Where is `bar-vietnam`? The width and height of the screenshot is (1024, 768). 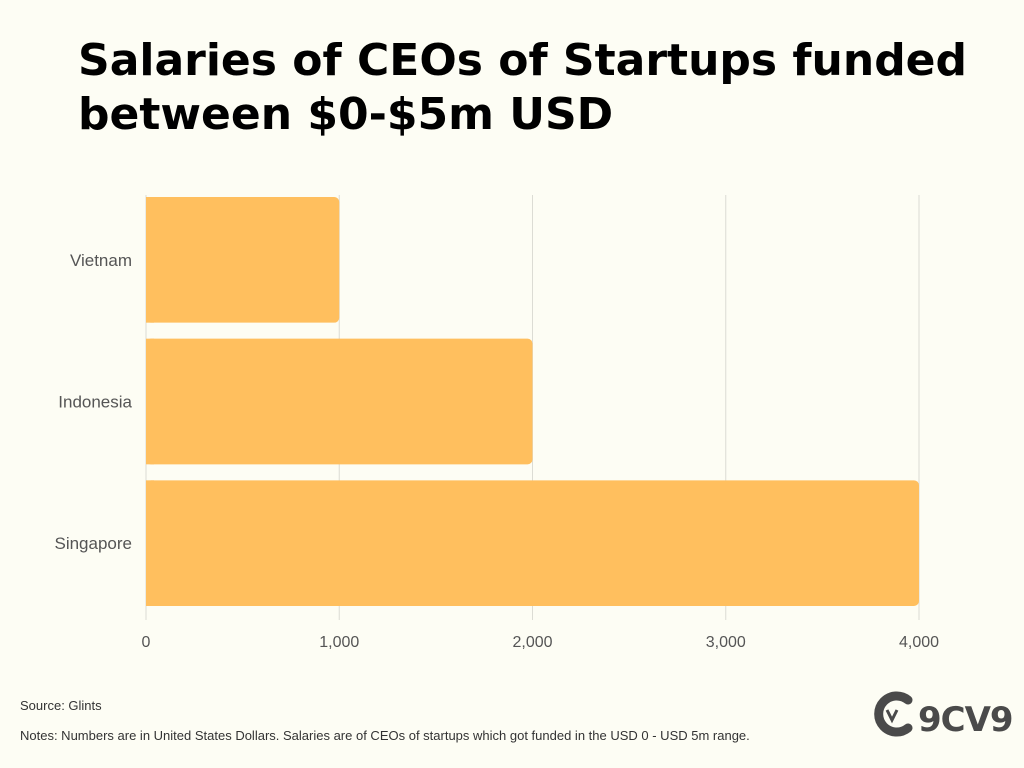 bar-vietnam is located at coordinates (243, 260).